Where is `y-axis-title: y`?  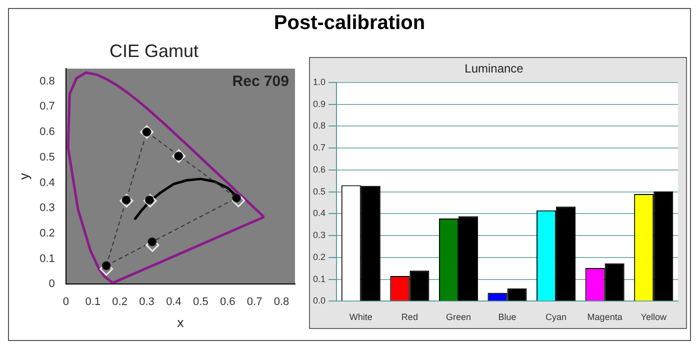 y-axis-title: y is located at coordinates (24, 176).